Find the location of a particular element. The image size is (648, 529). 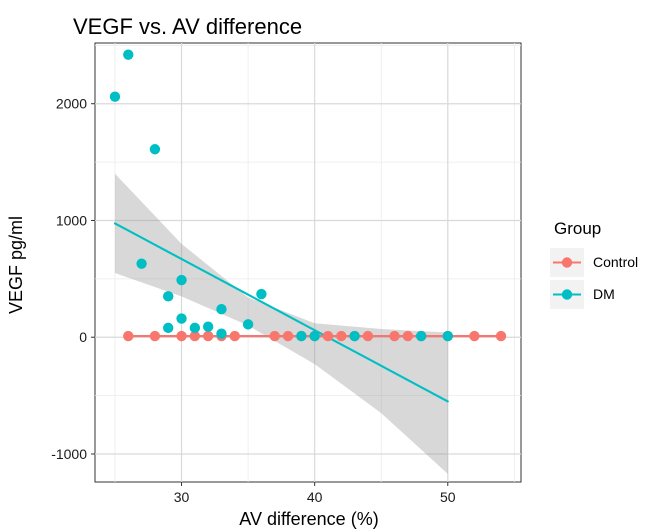

x-tick-label: 40 is located at coordinates (315, 497).